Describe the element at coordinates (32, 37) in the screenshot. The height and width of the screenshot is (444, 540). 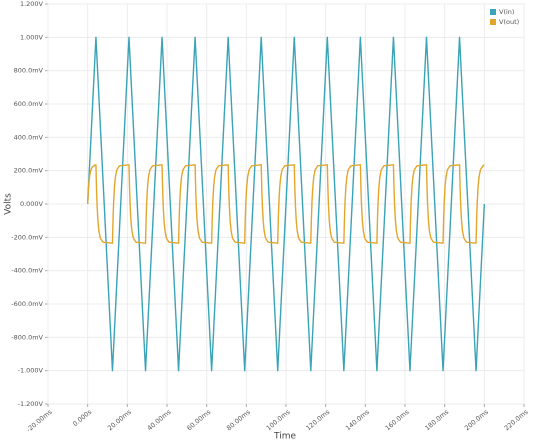
I see `y-tick-label: 1.000V` at that location.